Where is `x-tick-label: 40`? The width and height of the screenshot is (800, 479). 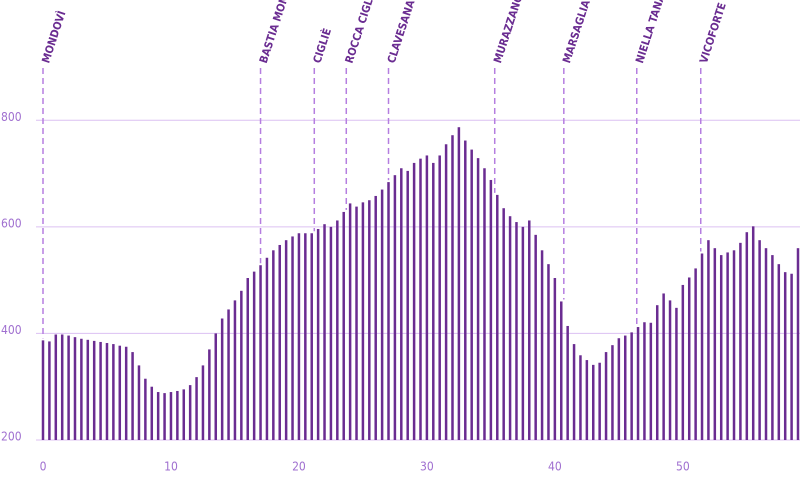 x-tick-label: 40 is located at coordinates (555, 467).